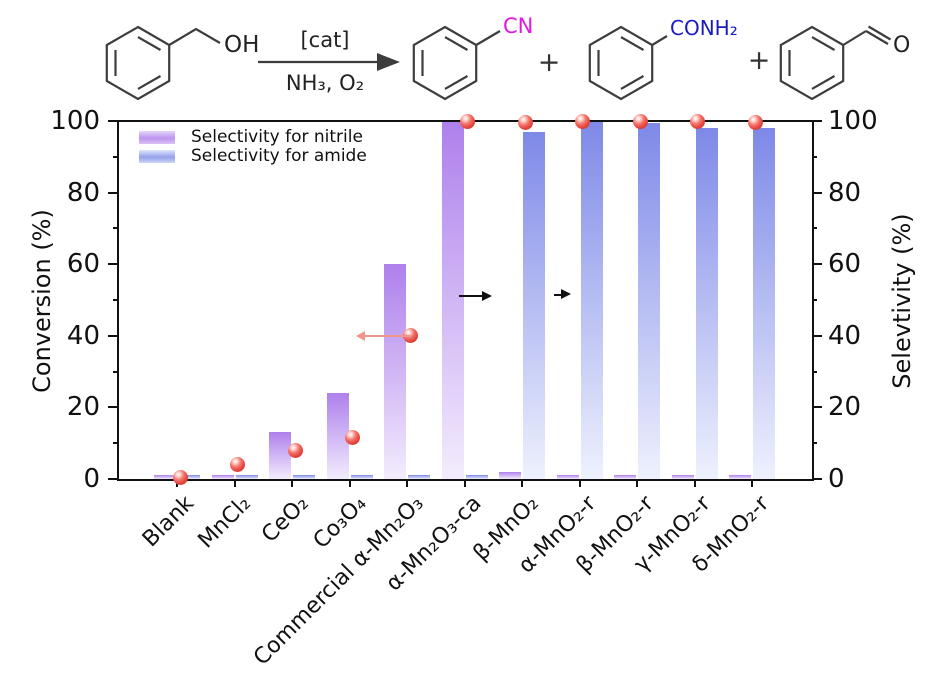  I want to click on x-axis-tick-label: MnCl₂, so click(225, 522).